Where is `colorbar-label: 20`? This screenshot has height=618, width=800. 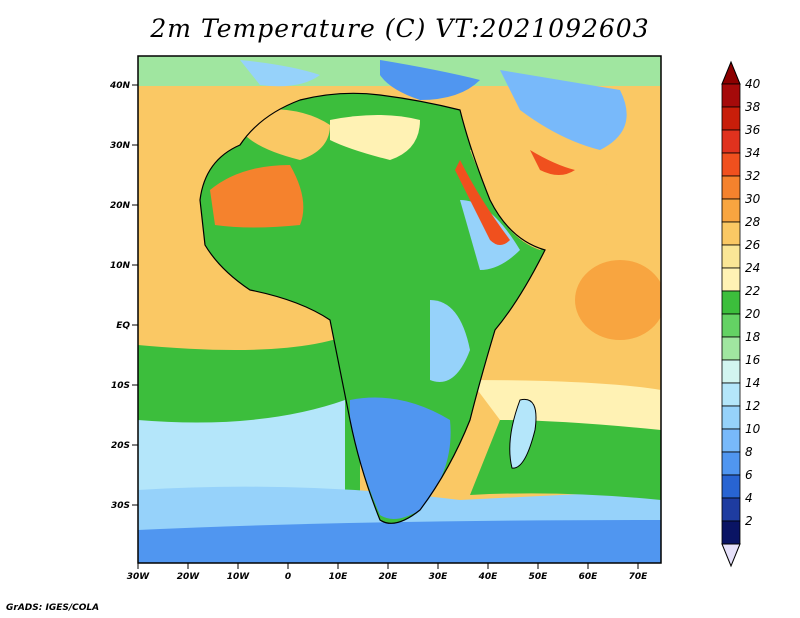
colorbar-label: 20 is located at coordinates (753, 314).